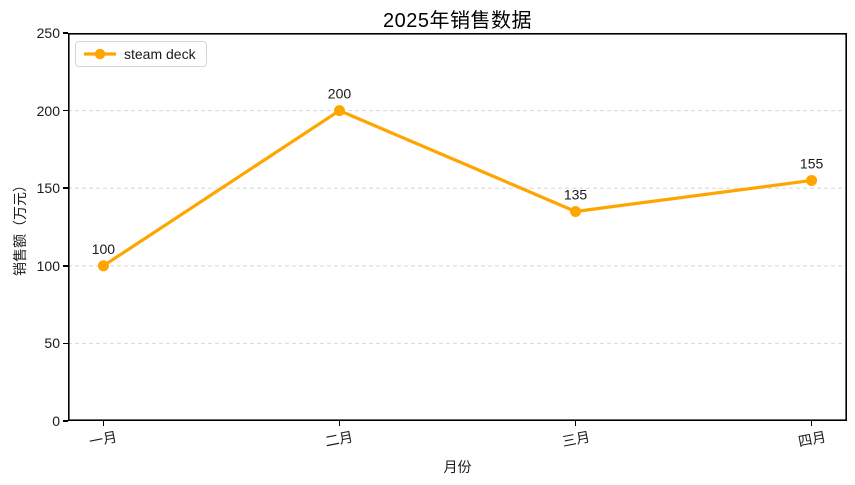  I want to click on x-axis-label: 月份, so click(457, 467).